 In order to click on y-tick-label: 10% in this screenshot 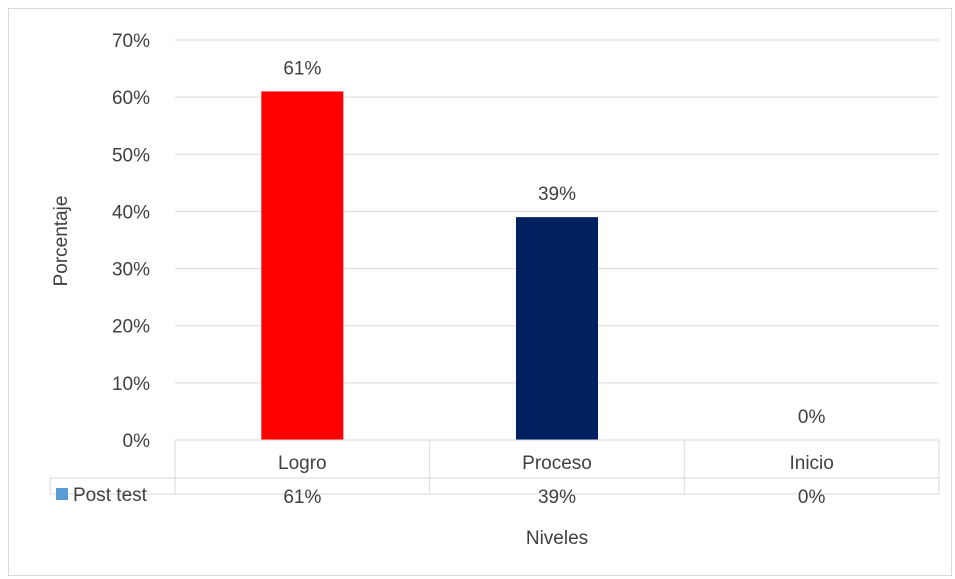, I will do `click(131, 384)`.